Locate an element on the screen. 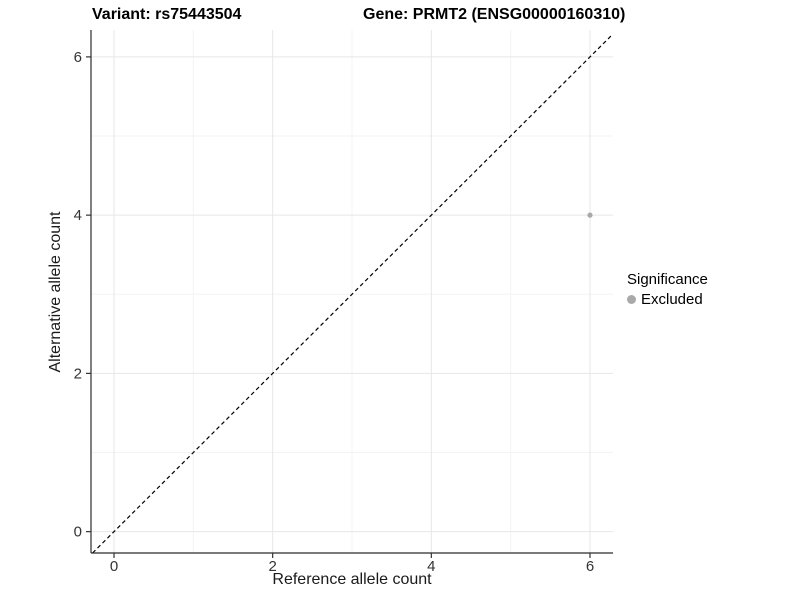 The height and width of the screenshot is (600, 800). legend-item-label: Excluded is located at coordinates (672, 299).